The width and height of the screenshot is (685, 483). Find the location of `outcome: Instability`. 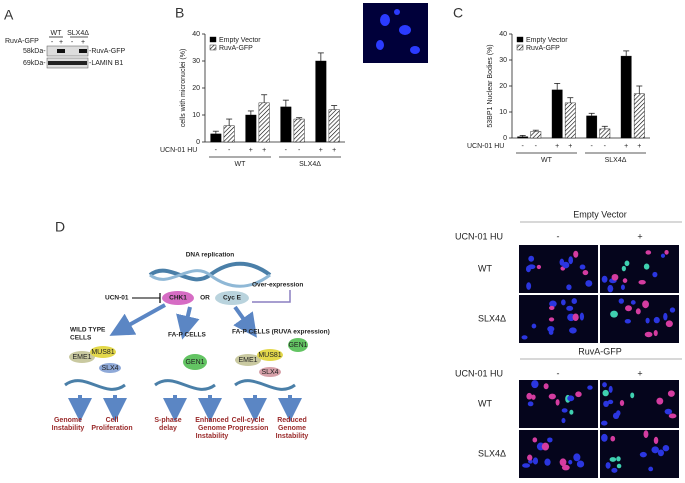

outcome: Instability is located at coordinates (292, 436).